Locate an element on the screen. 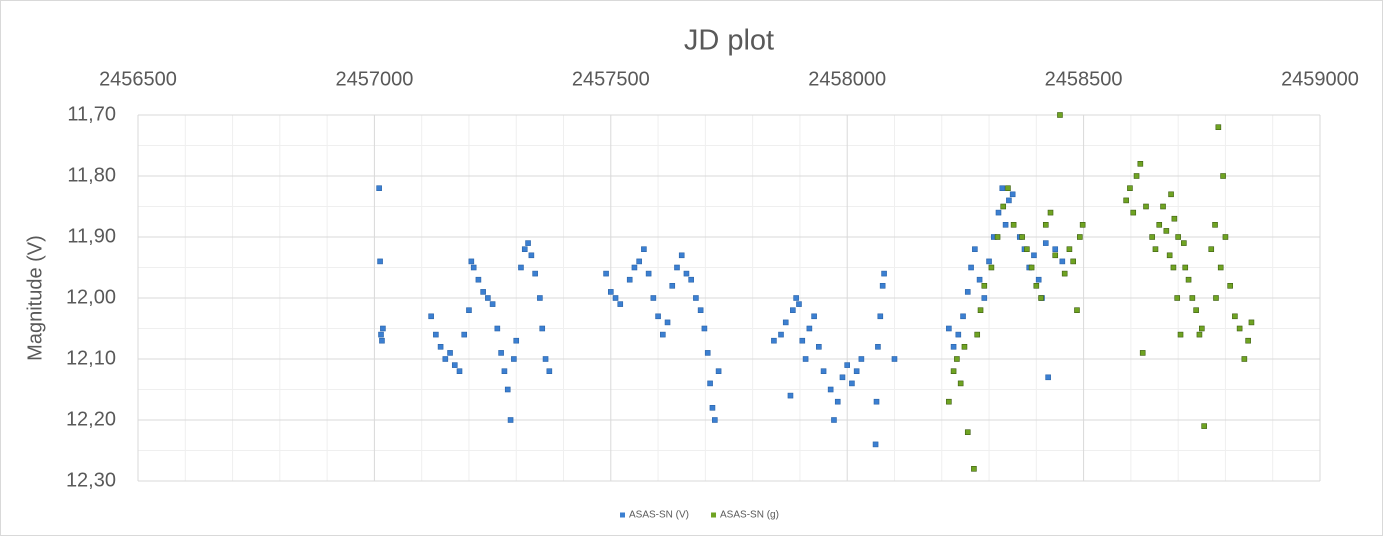 Image resolution: width=1383 pixels, height=536 pixels. legend-label: ASAS-SN (V) is located at coordinates (659, 515).